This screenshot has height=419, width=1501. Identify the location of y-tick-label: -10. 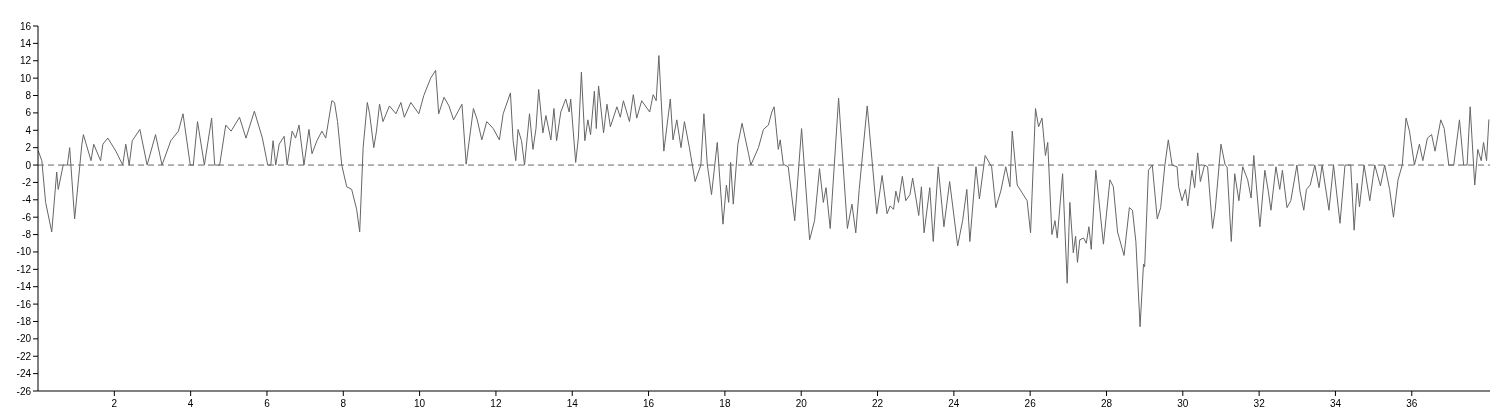
(24, 252).